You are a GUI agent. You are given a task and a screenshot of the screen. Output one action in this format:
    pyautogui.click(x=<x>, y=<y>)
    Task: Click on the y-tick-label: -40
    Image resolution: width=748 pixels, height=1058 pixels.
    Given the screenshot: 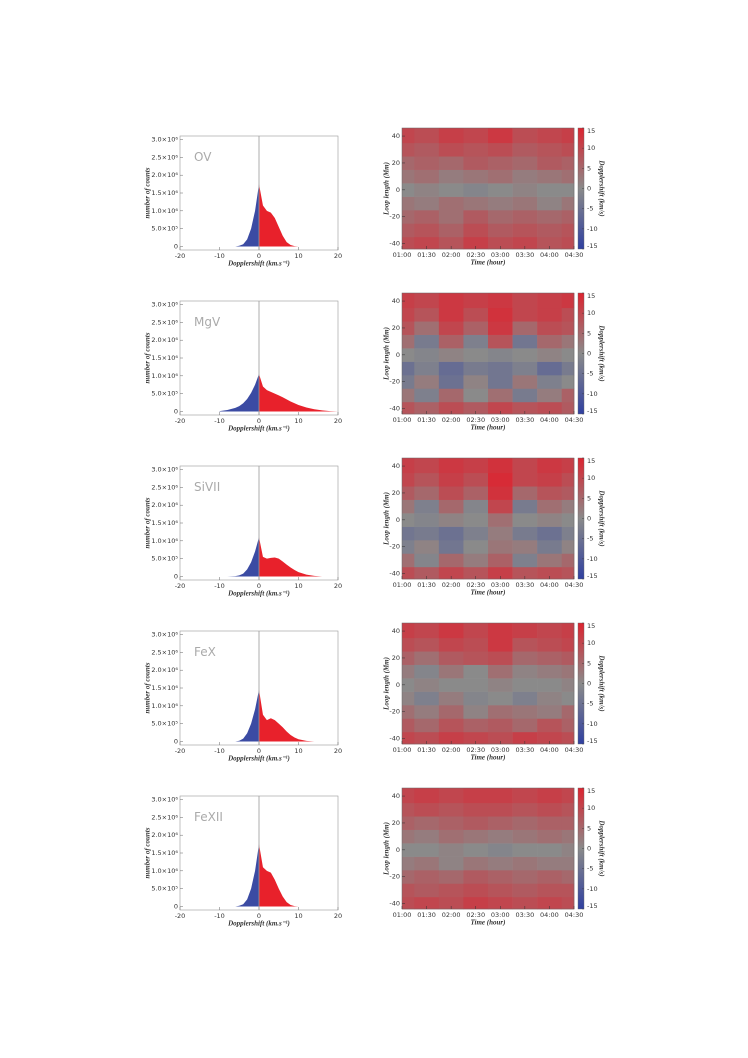 What is the action you would take?
    pyautogui.click(x=394, y=244)
    